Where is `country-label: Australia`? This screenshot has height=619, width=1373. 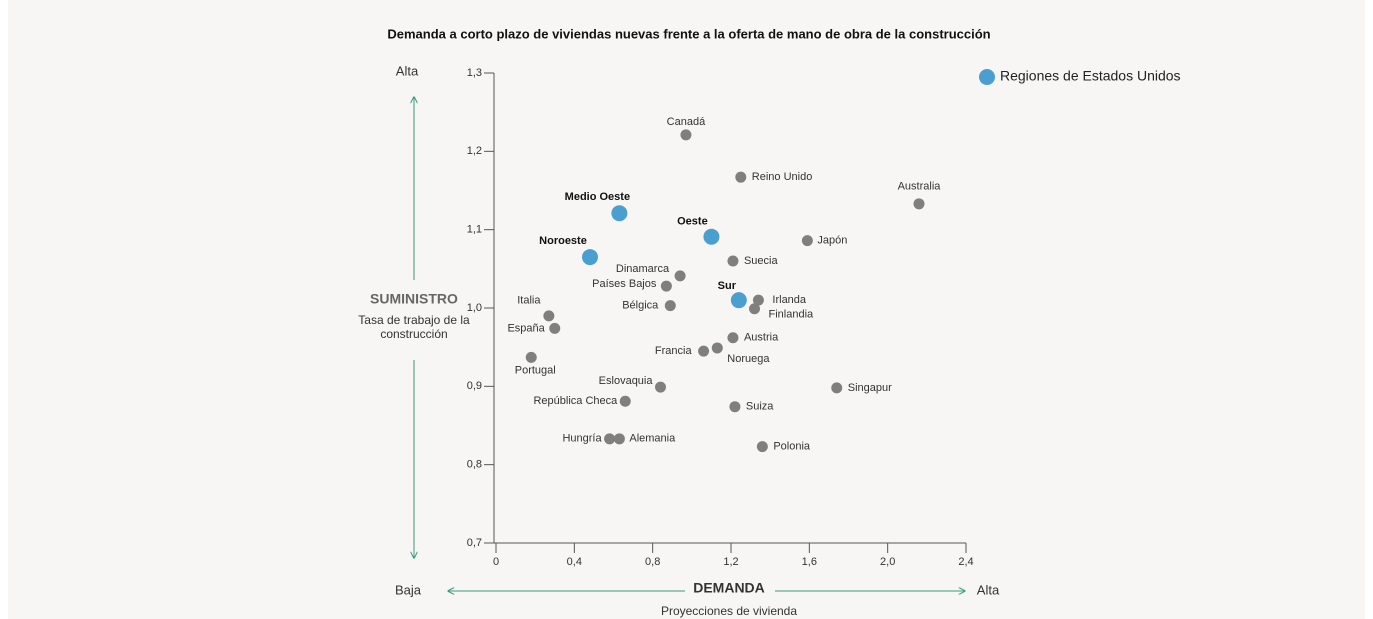
country-label: Australia is located at coordinates (920, 187).